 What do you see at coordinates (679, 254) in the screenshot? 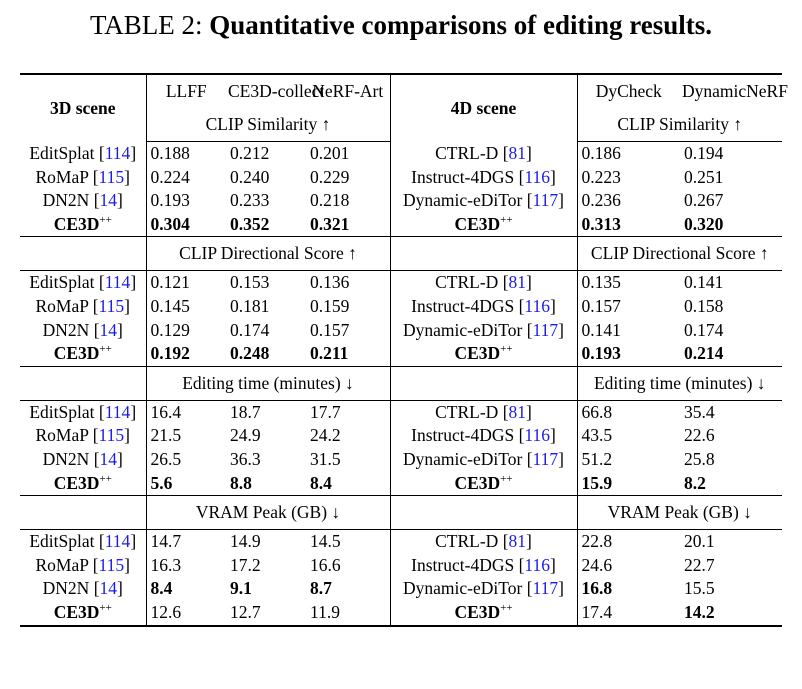
I see `metric-header: CLIP Directional Score ↑` at bounding box center [679, 254].